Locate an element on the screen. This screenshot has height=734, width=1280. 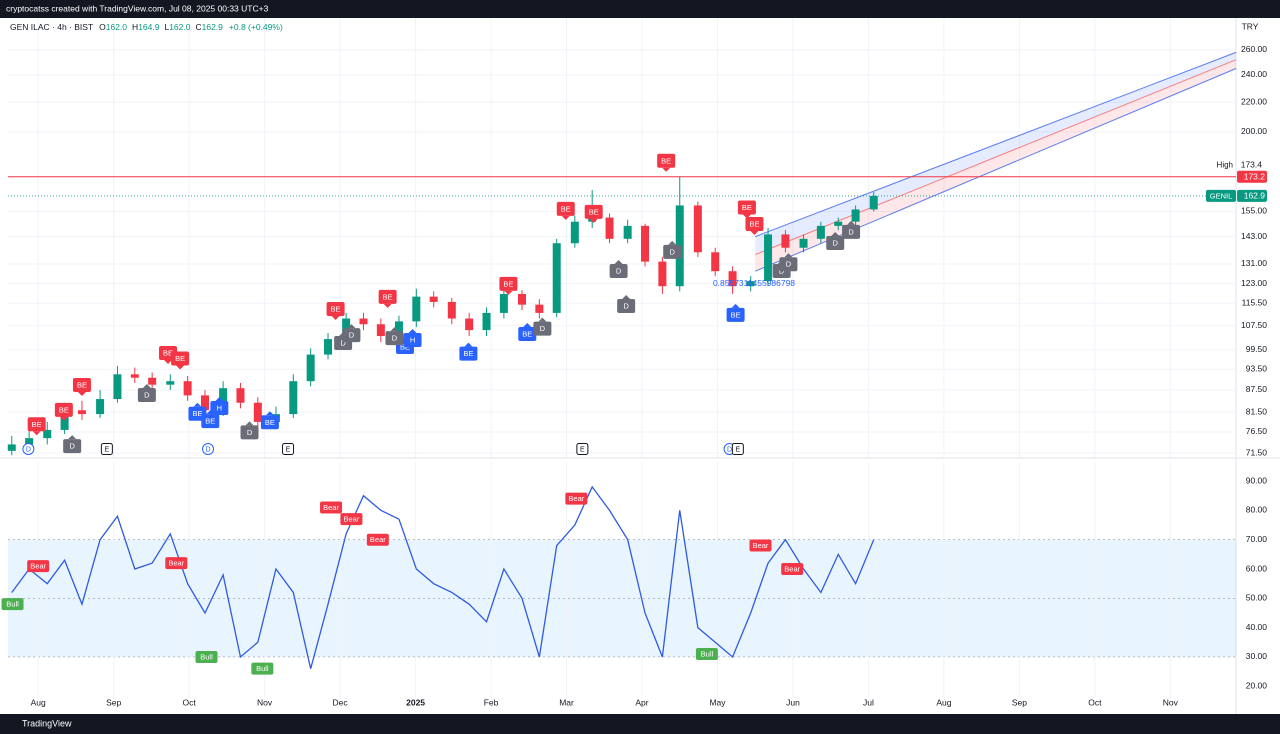
ohlc-item: L162.0 is located at coordinates (177, 27).